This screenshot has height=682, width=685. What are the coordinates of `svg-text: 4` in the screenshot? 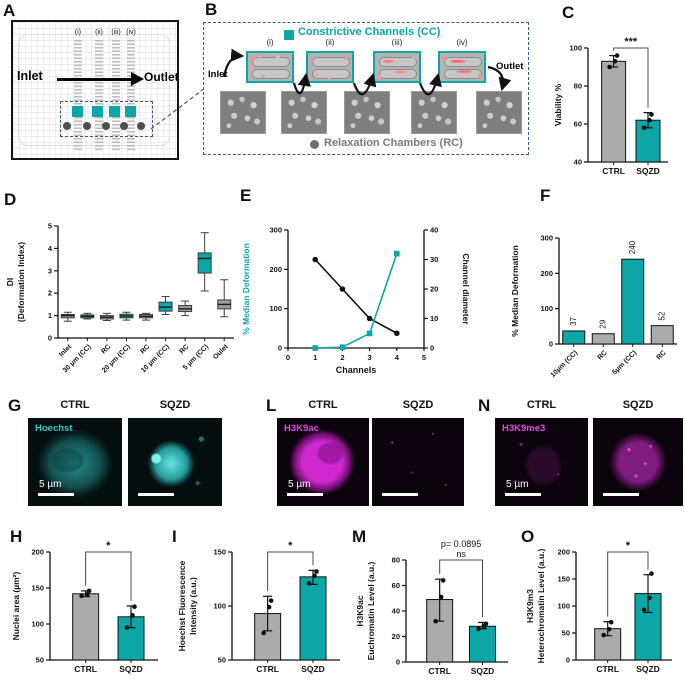 It's located at (397, 357).